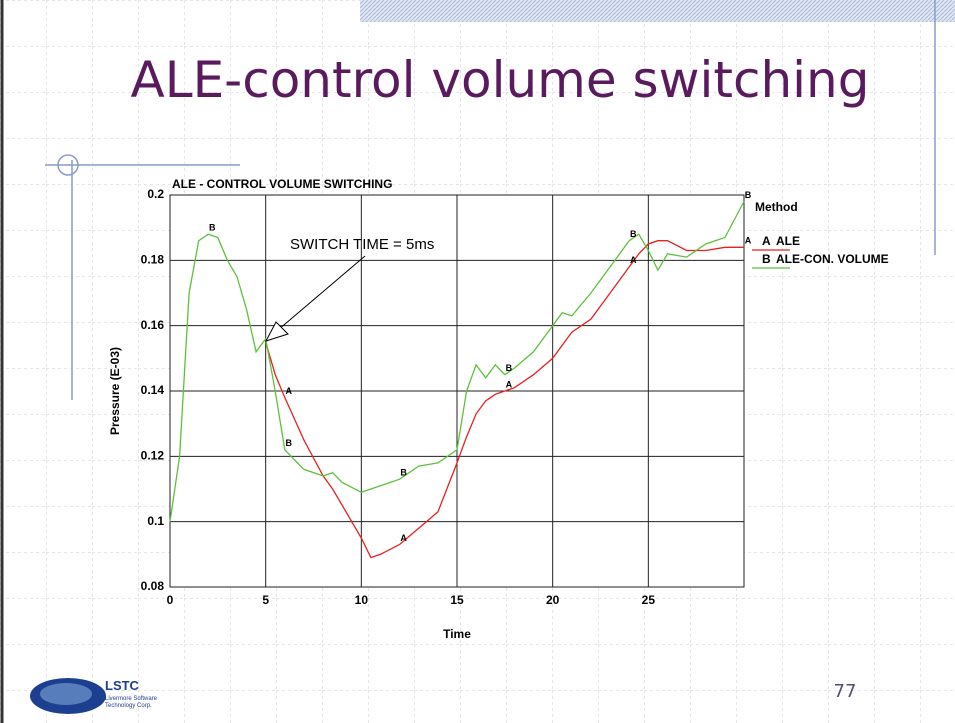  What do you see at coordinates (282, 184) in the screenshot?
I see `chart-title: ALE - CONTROL VOLUME SWITCHING` at bounding box center [282, 184].